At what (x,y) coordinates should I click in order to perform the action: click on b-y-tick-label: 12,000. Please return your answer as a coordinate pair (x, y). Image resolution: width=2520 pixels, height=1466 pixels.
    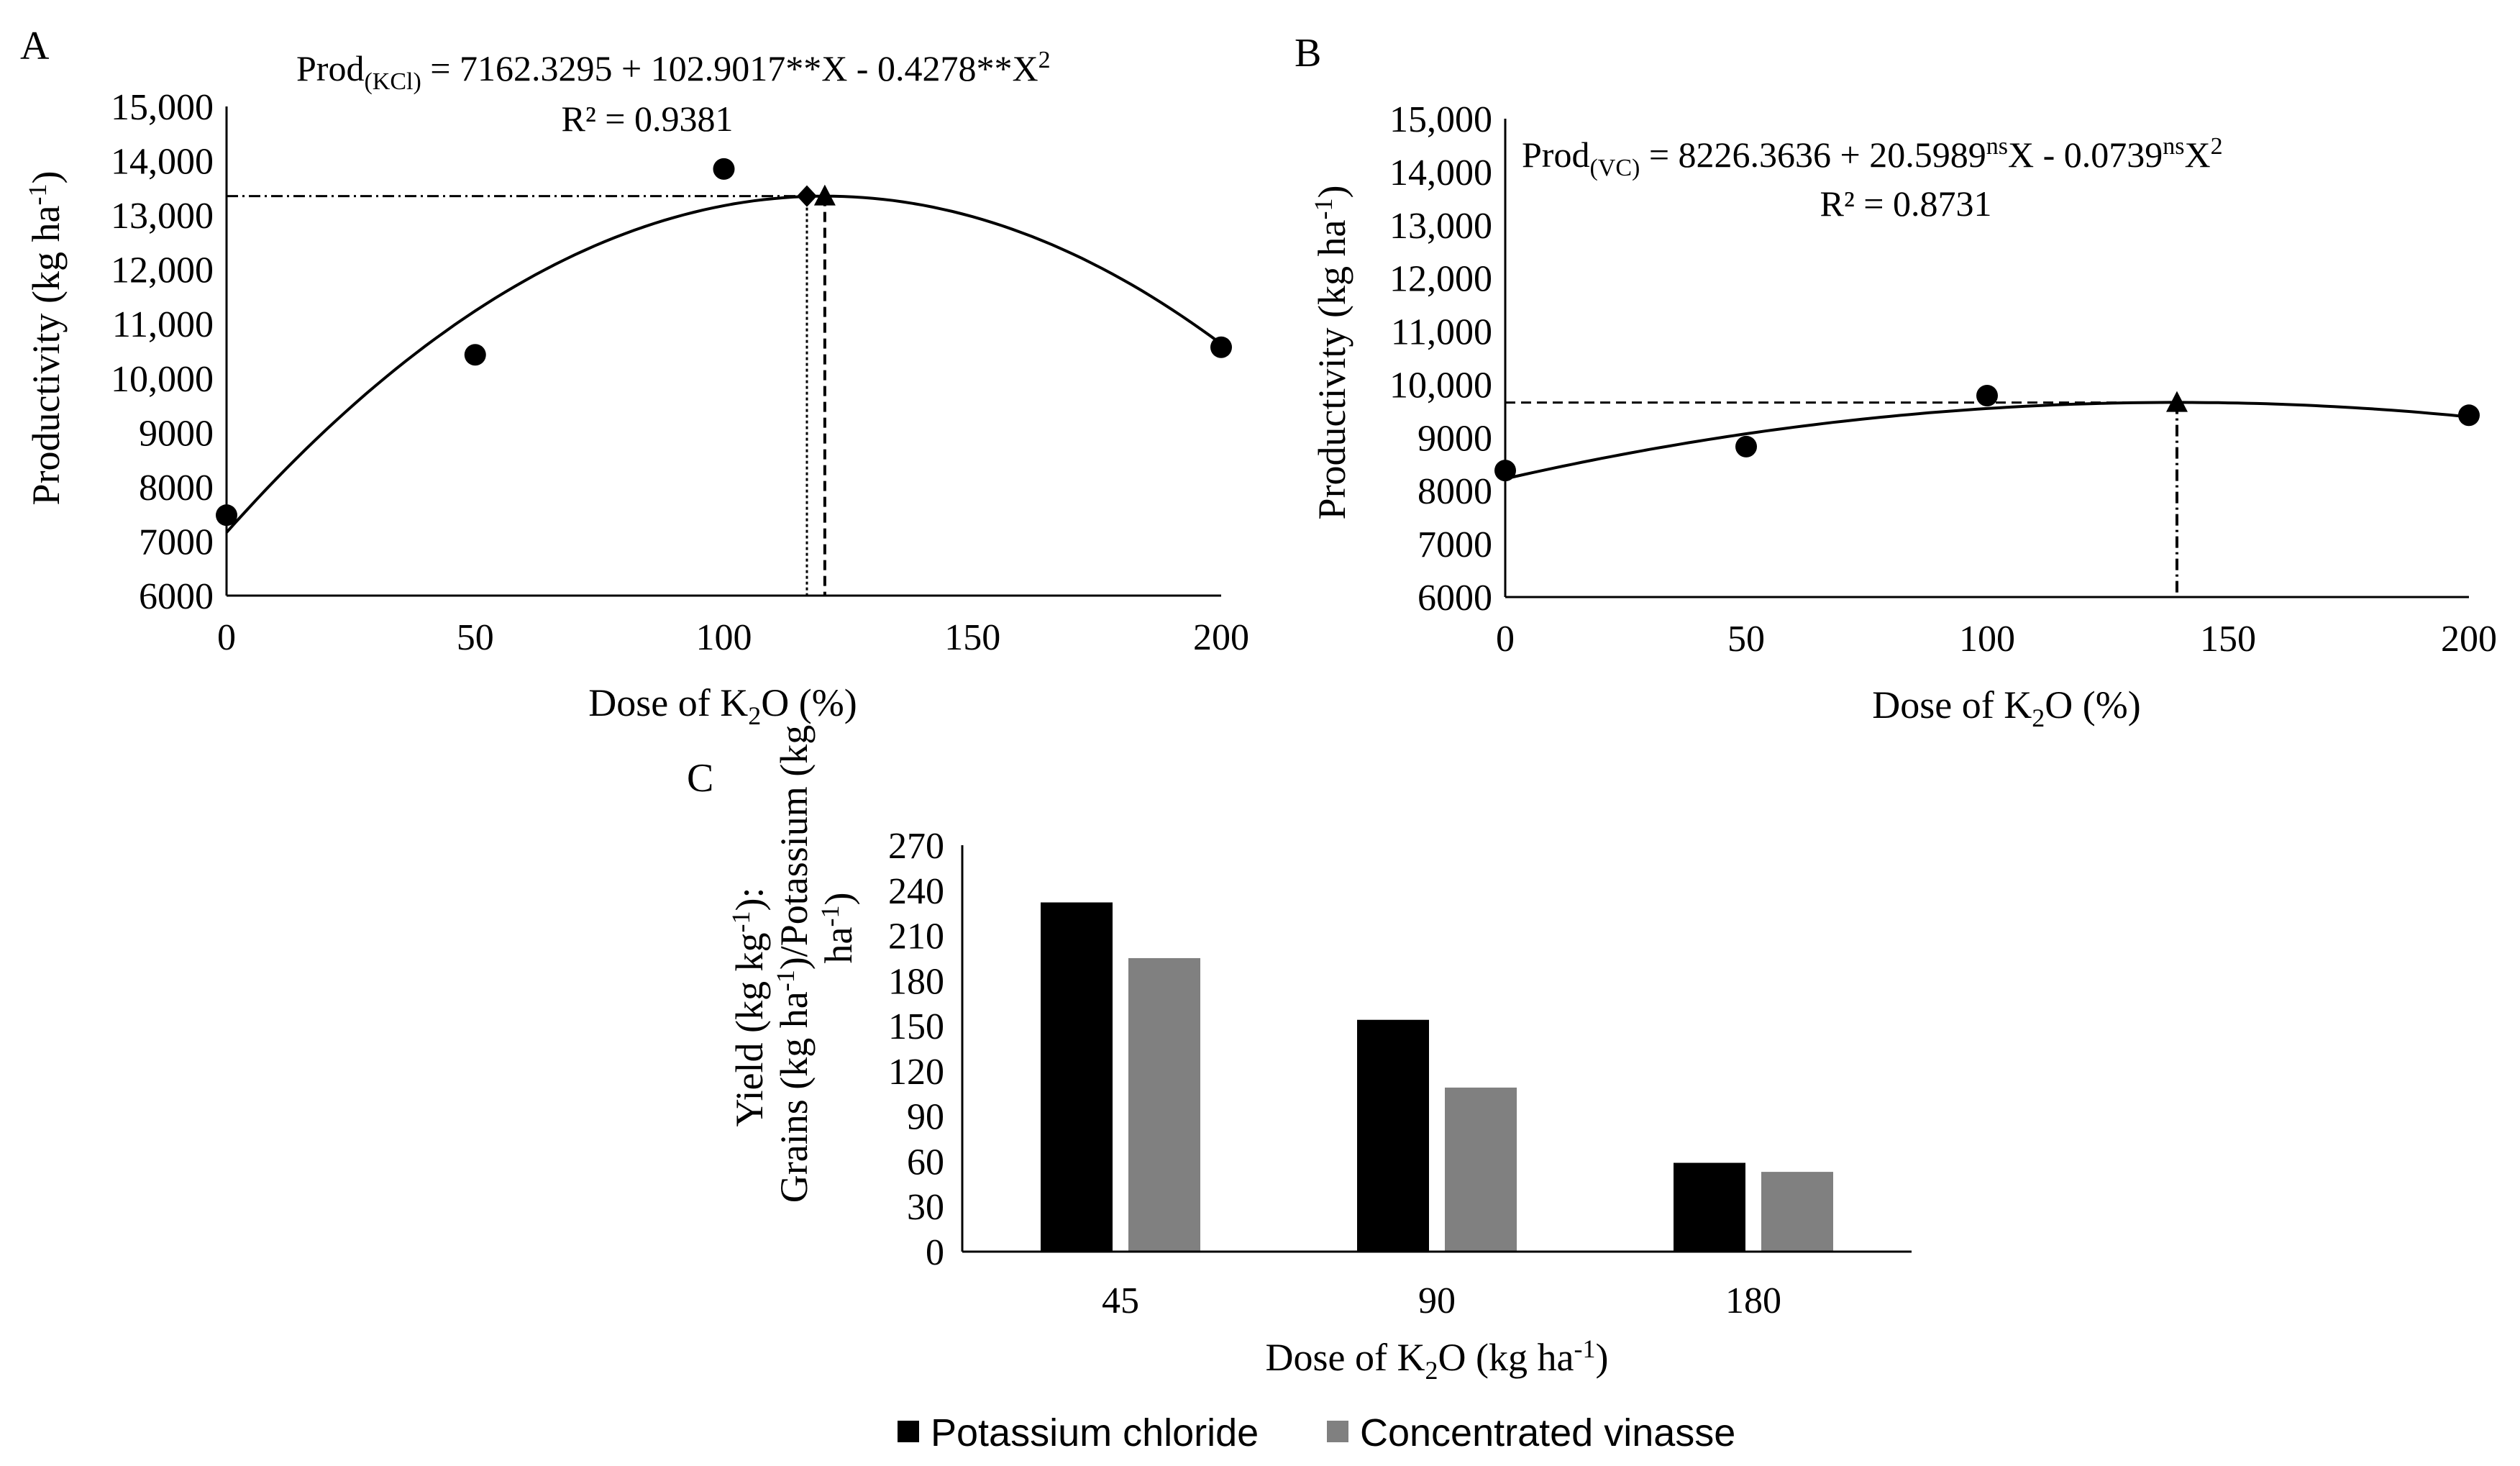
    Looking at the image, I should click on (1440, 279).